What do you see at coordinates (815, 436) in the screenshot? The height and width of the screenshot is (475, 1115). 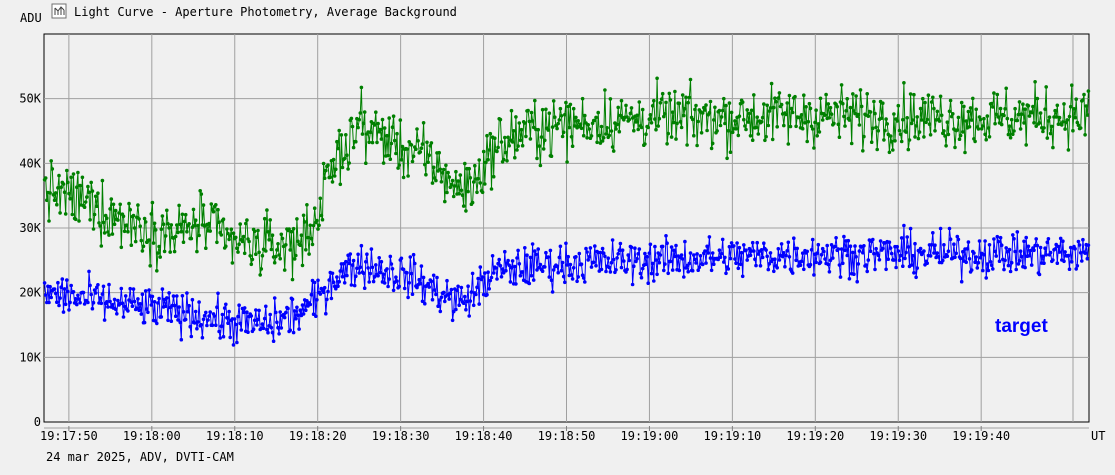 I see `x-tick-label: 19:19:20` at bounding box center [815, 436].